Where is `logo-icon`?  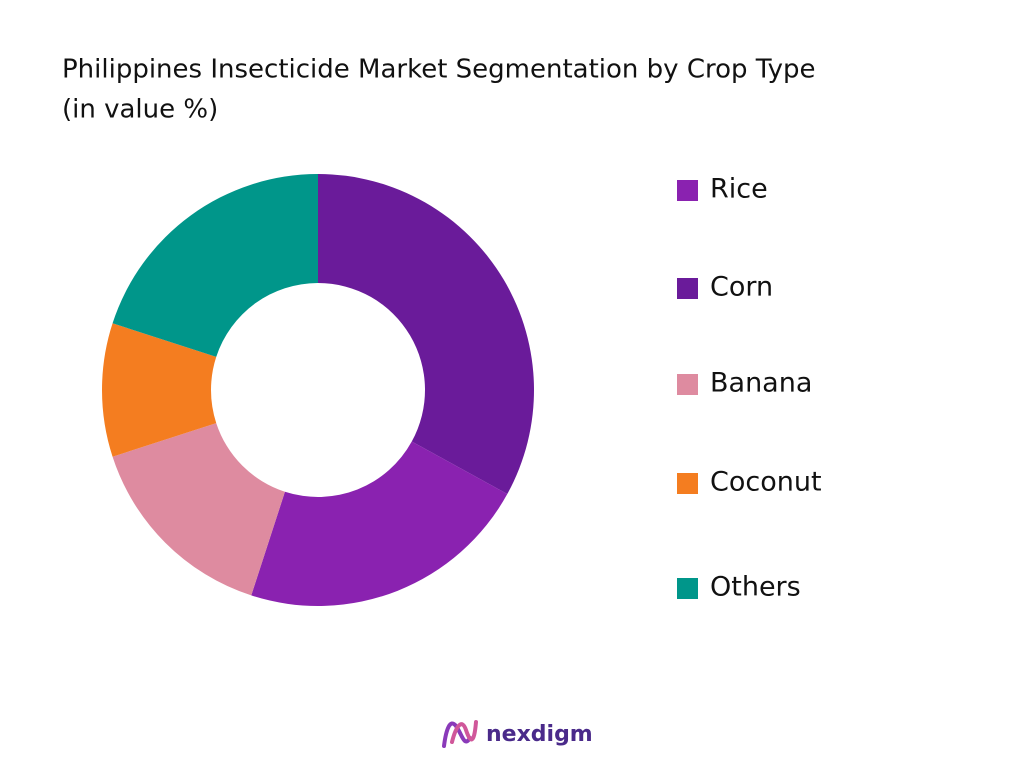 logo-icon is located at coordinates (460, 734).